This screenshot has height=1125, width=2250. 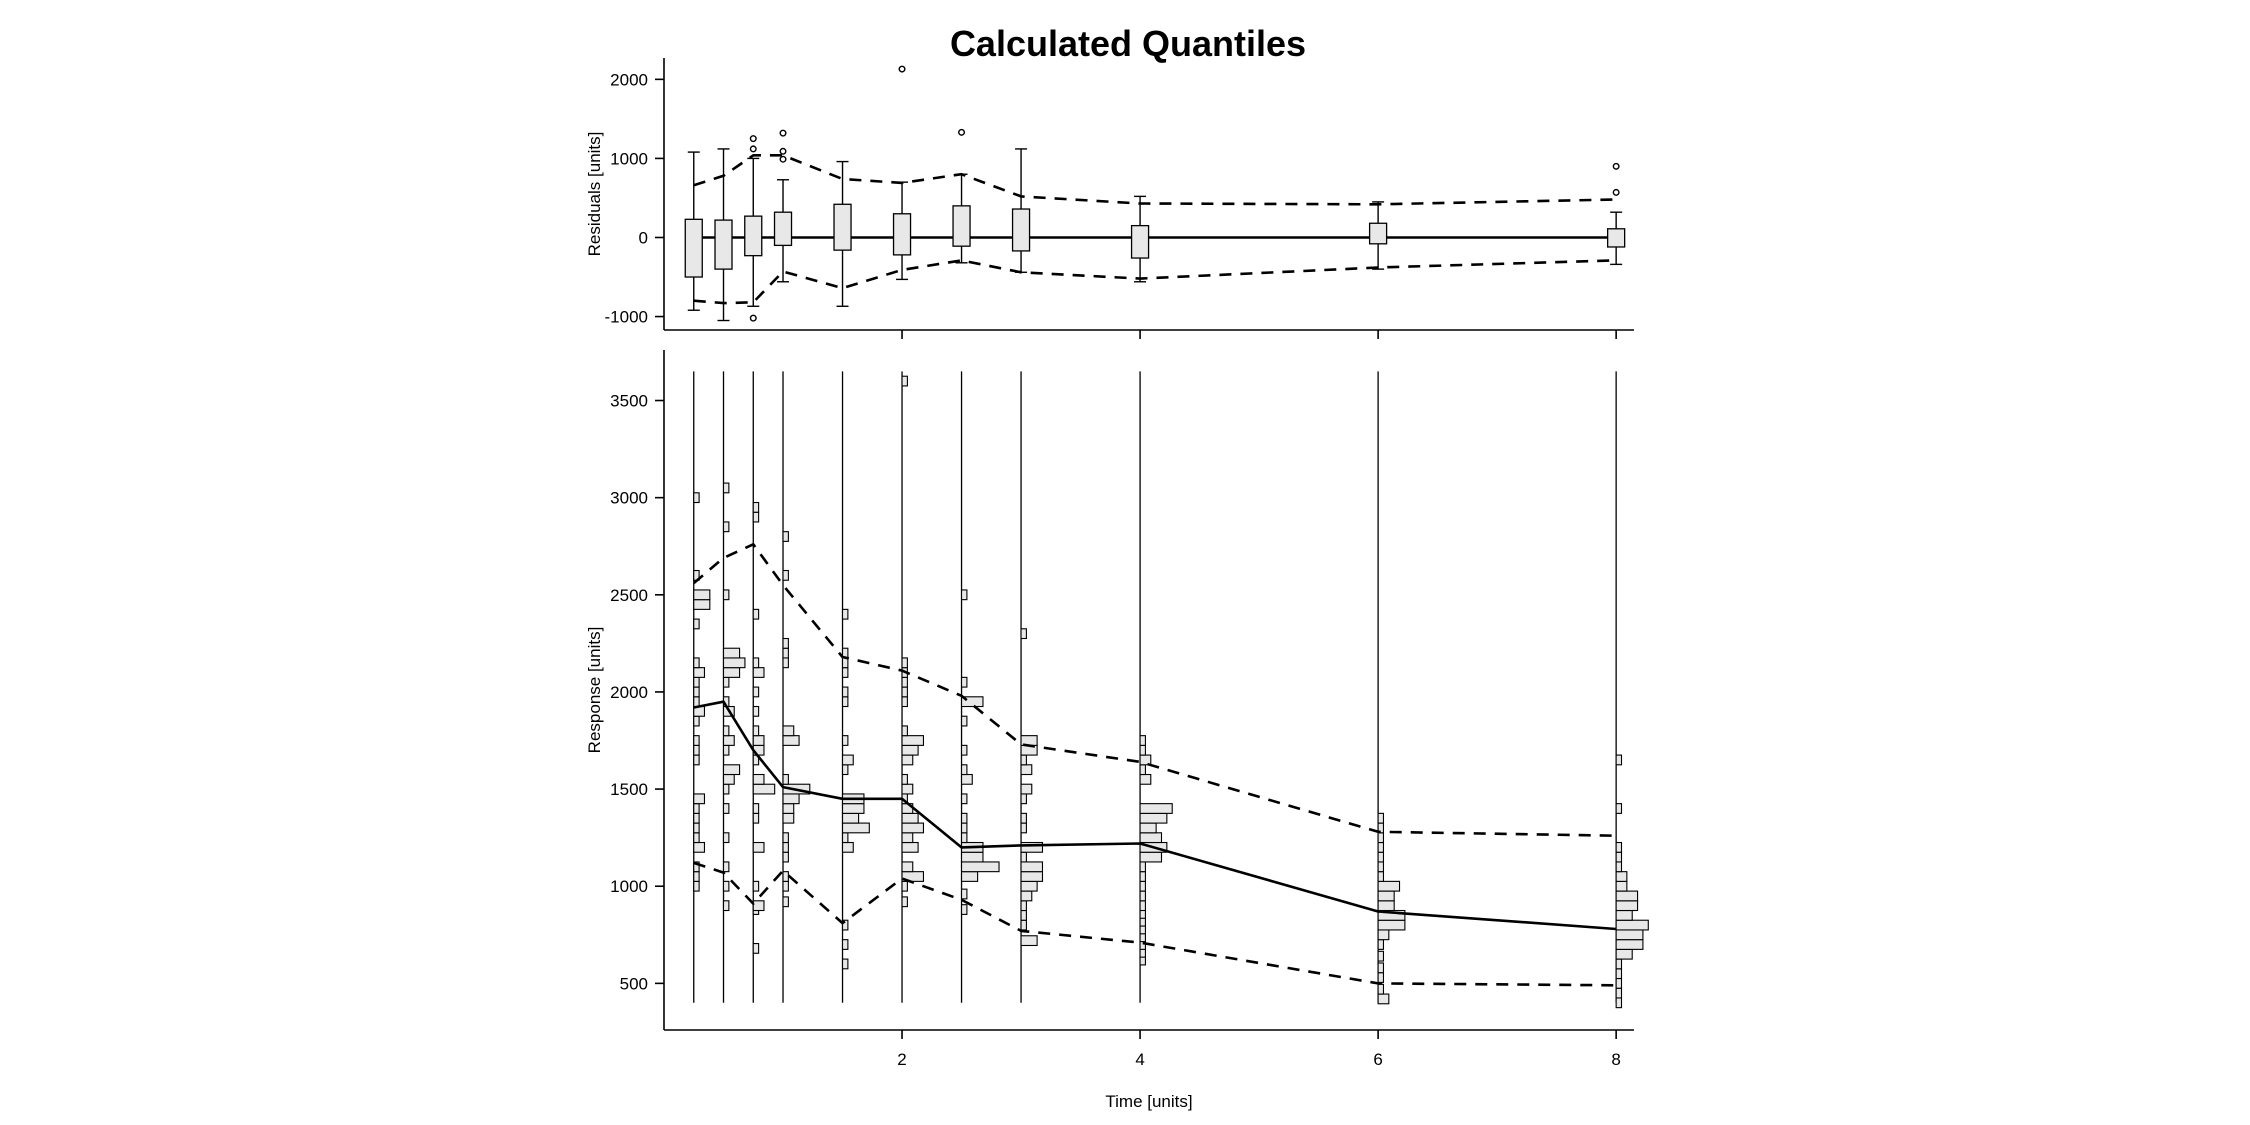 What do you see at coordinates (629, 401) in the screenshot?
I see `y-tick-label: 3500` at bounding box center [629, 401].